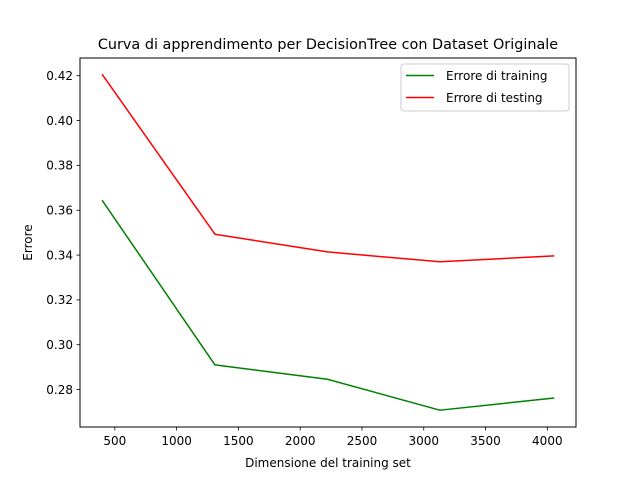 The image size is (640, 480). Describe the element at coordinates (59, 255) in the screenshot. I see `y-tick-label: 0.34` at that location.